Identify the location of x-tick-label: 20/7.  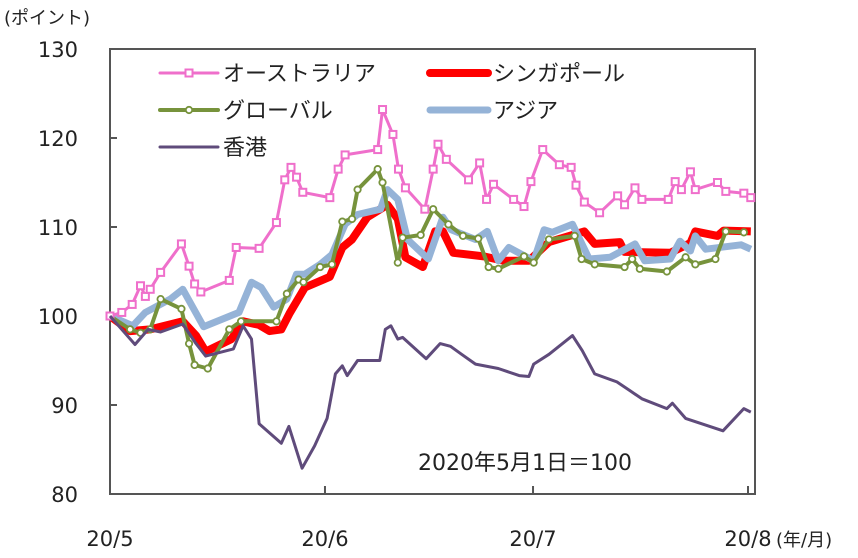
(532, 539).